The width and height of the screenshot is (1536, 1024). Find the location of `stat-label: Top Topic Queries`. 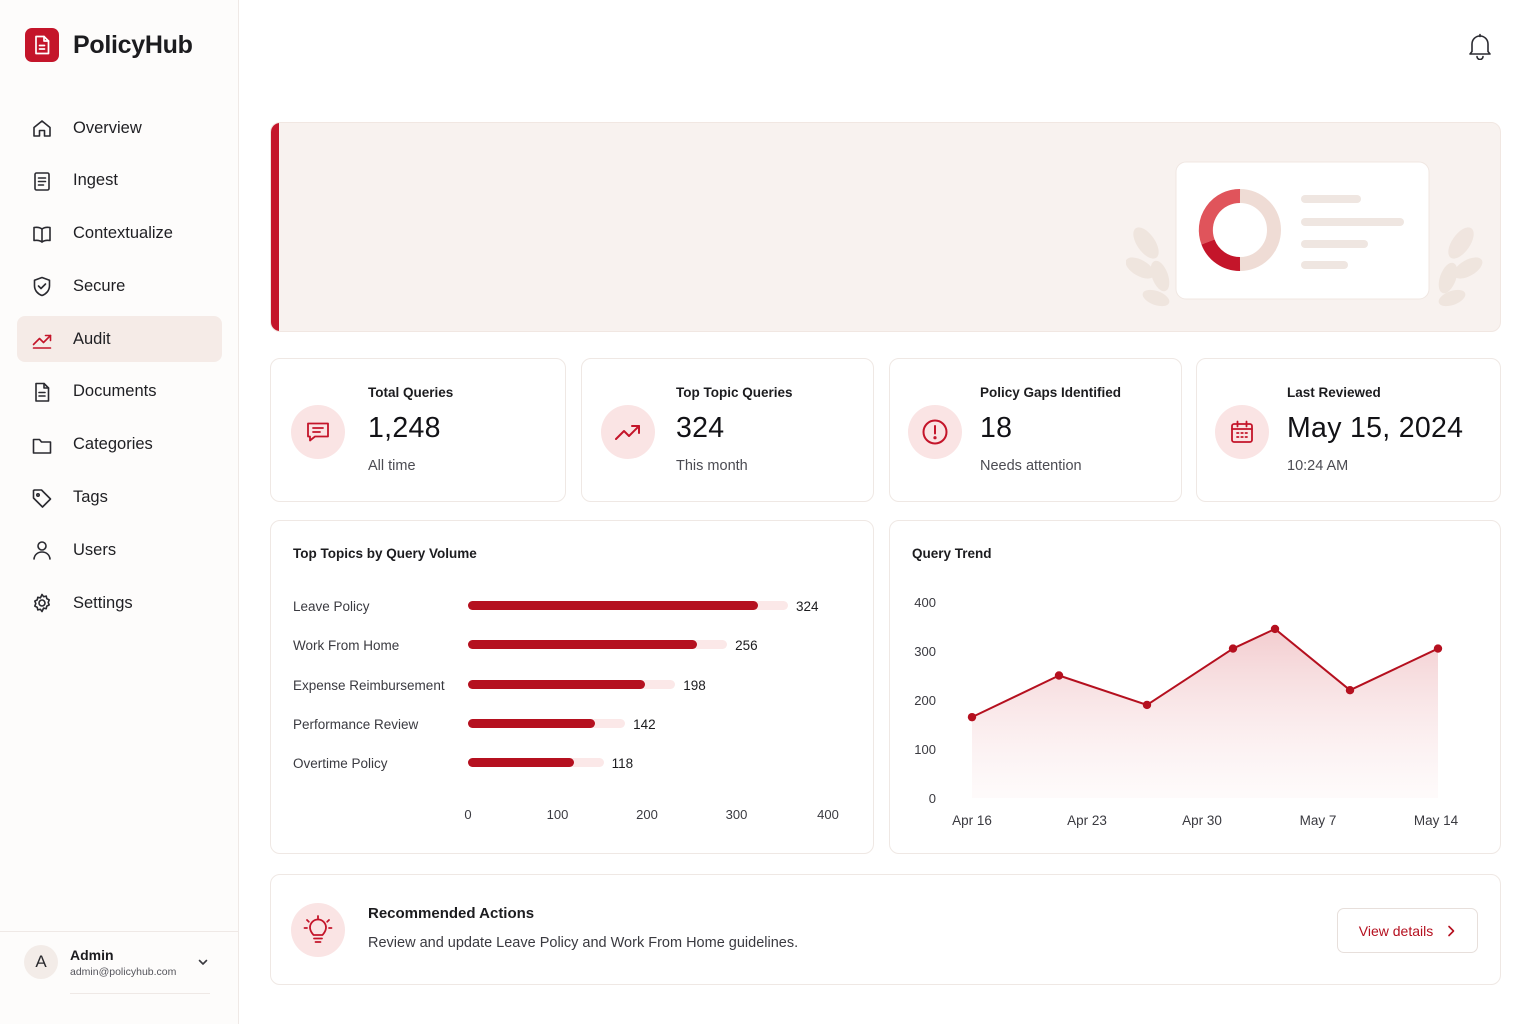

stat-label: Top Topic Queries is located at coordinates (734, 392).